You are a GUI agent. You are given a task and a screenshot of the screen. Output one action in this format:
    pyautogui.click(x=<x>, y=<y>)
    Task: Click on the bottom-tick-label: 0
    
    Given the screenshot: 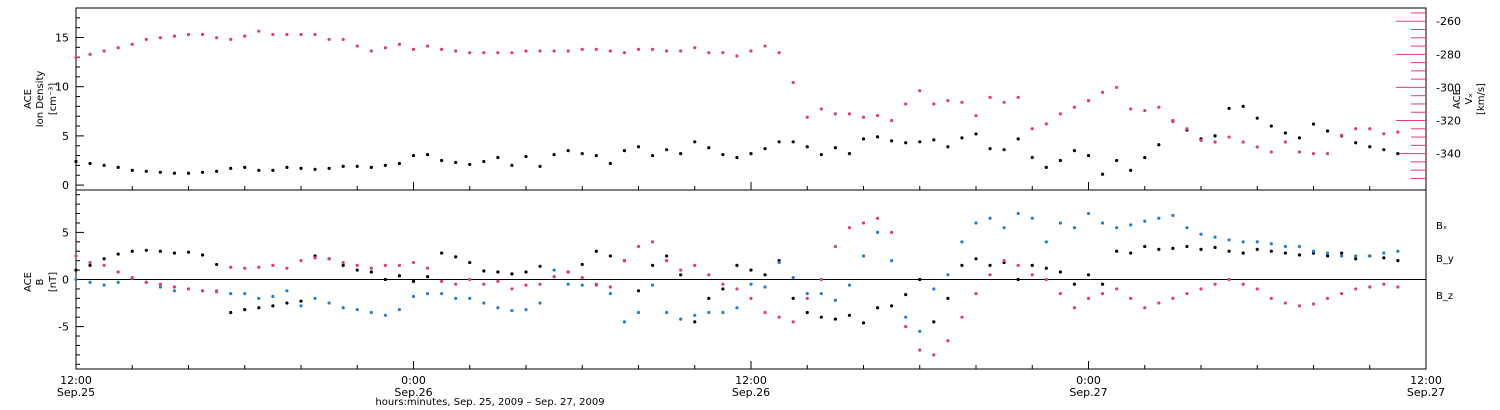 What is the action you would take?
    pyautogui.click(x=65, y=280)
    